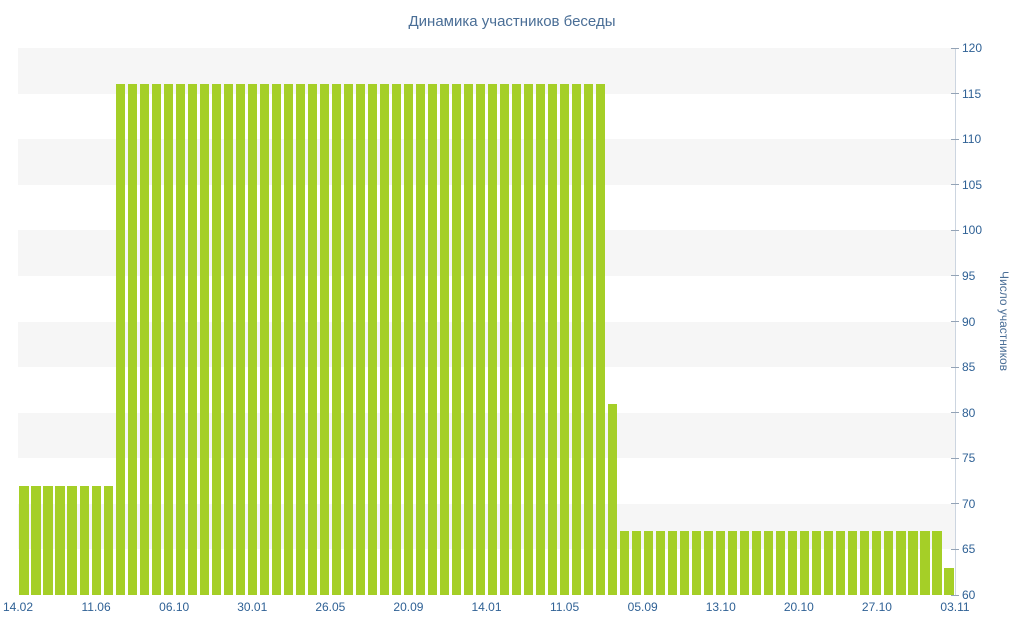 This screenshot has width=1024, height=640. Describe the element at coordinates (972, 48) in the screenshot. I see `y-axis-tick-label: 120` at that location.